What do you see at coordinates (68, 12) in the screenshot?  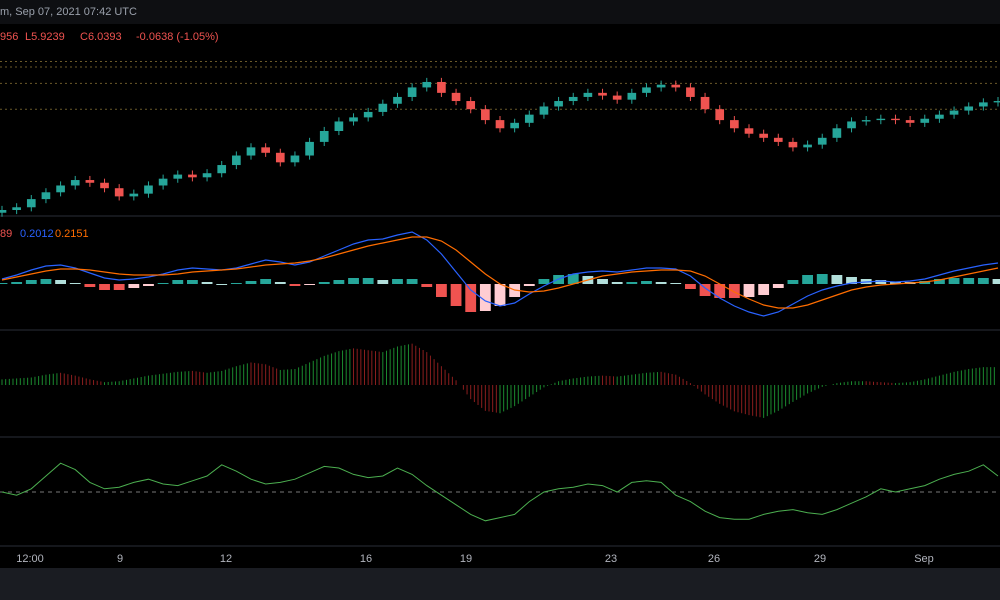 I see `datetime-text: m, Sep 07, 2021 07:42 UTC` at bounding box center [68, 12].